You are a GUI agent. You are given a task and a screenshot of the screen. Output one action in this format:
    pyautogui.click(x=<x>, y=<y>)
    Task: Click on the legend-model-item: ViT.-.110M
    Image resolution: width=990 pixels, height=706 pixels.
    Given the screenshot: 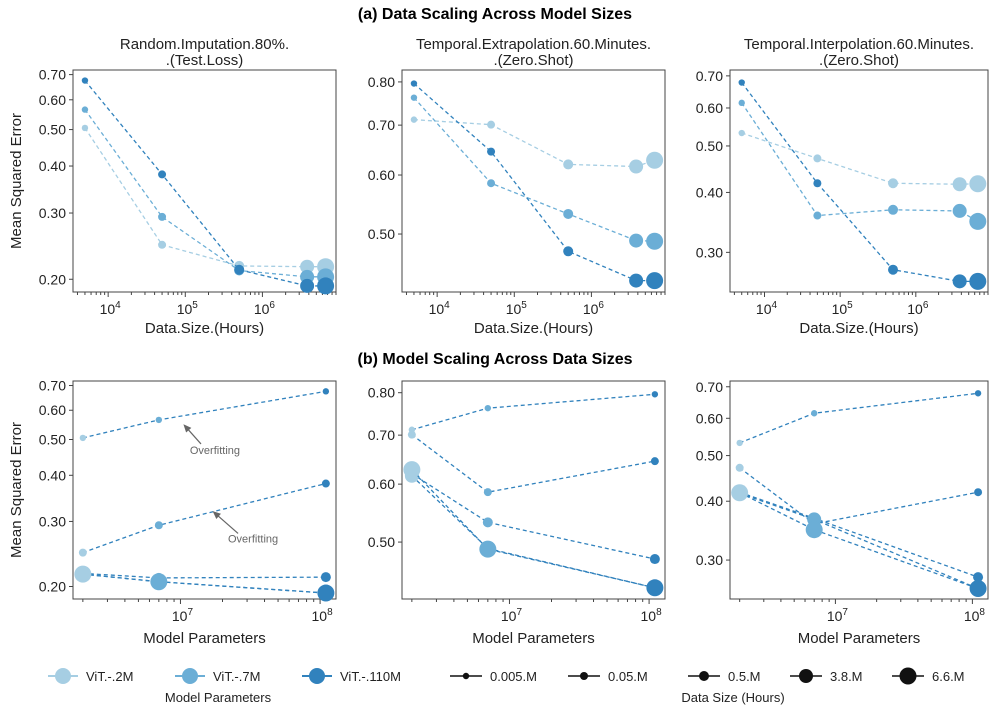 What is the action you would take?
    pyautogui.click(x=351, y=676)
    